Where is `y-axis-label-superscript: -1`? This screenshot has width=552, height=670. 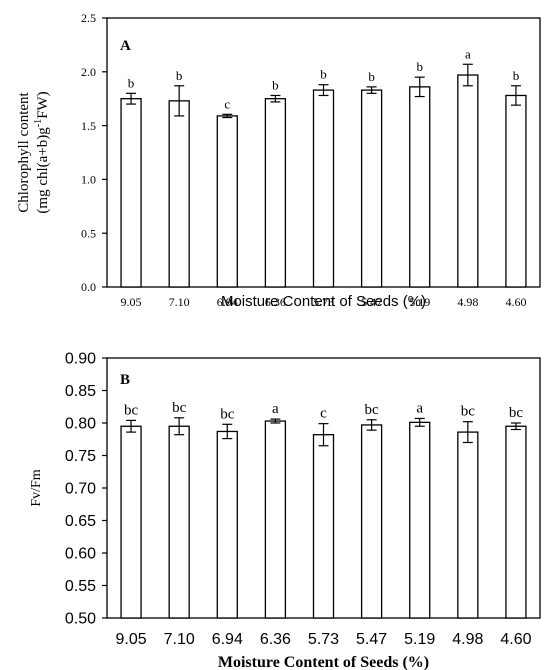 y-axis-label-superscript: -1 is located at coordinates (38, 123).